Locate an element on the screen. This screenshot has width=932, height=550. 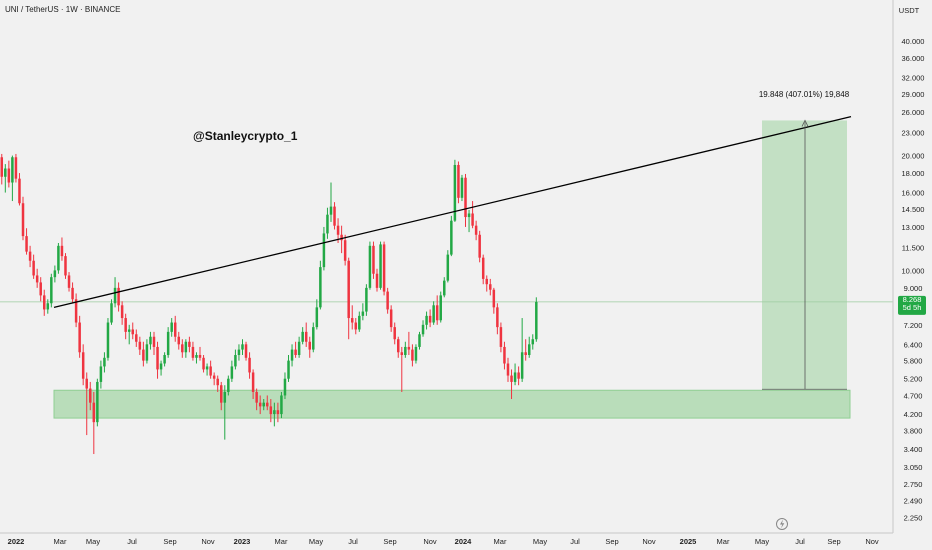
price-tick-label: 23.000 is located at coordinates (913, 132).